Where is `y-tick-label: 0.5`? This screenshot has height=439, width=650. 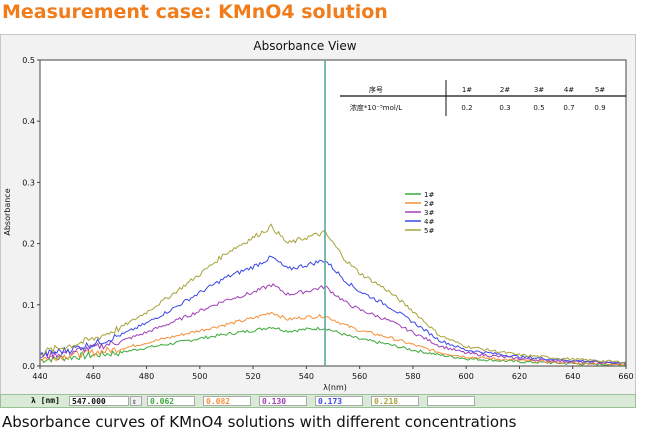 y-tick-label: 0.5 is located at coordinates (28, 60).